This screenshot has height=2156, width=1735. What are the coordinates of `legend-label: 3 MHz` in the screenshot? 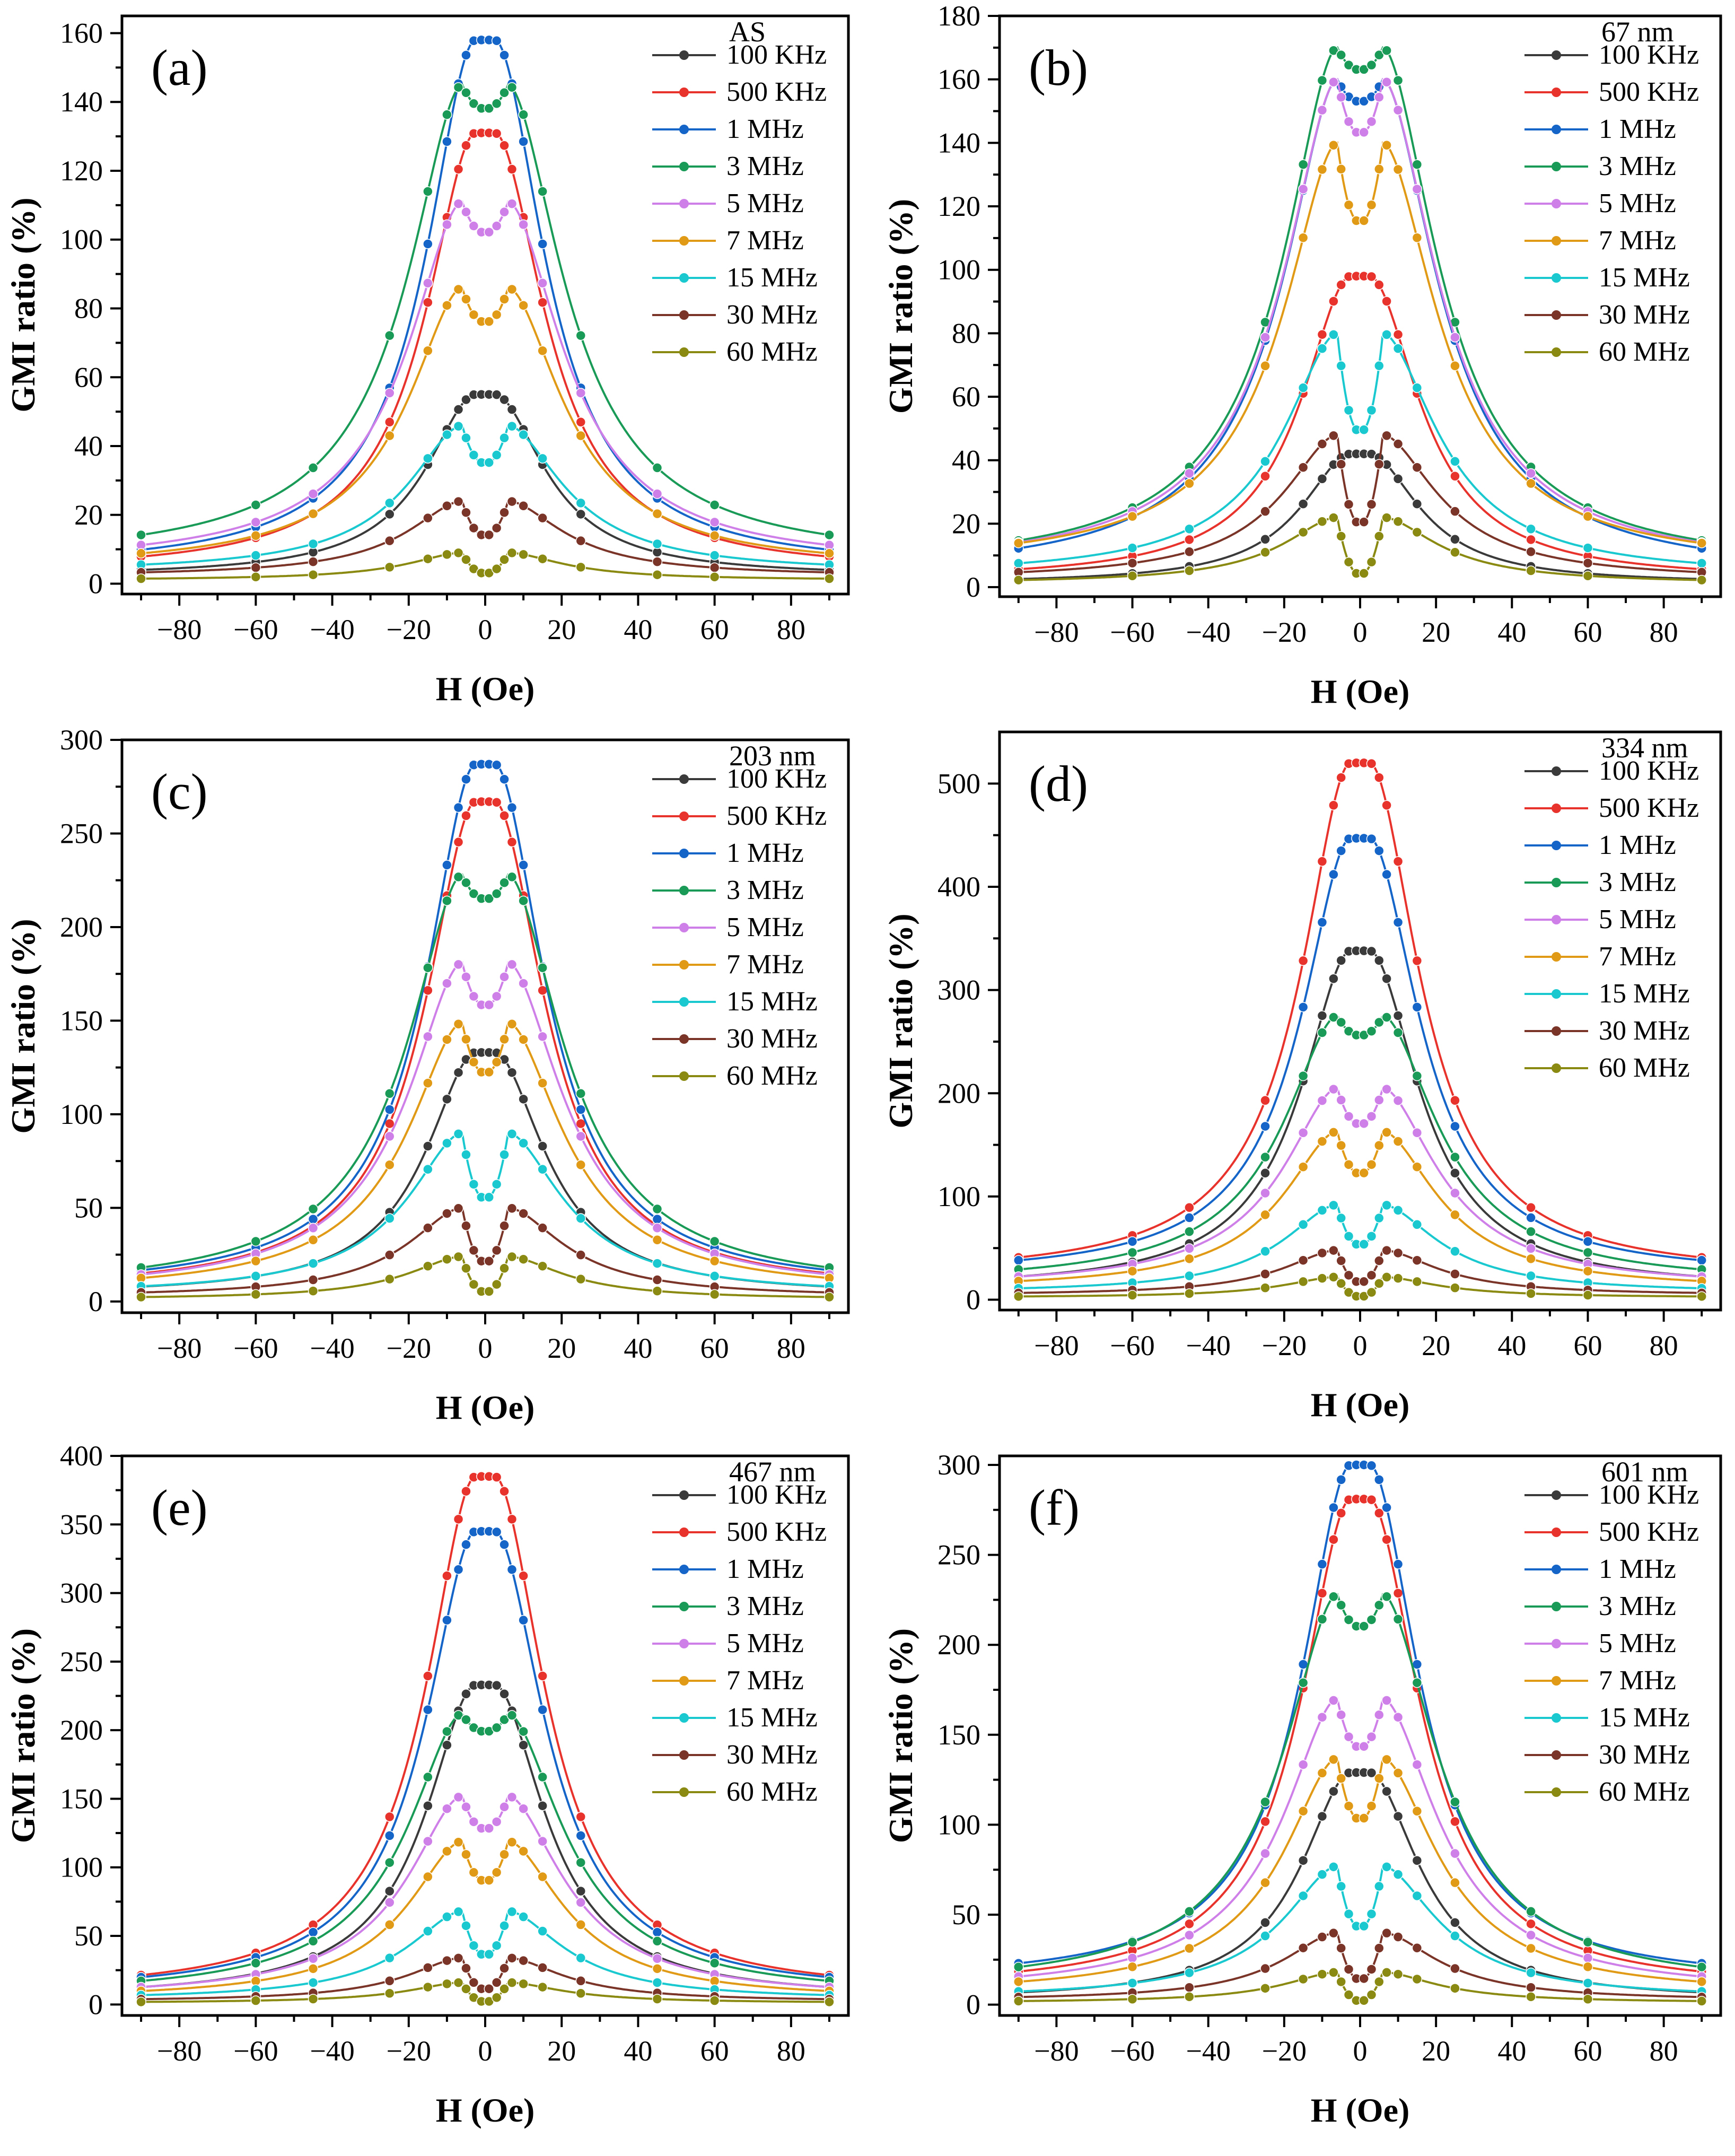 It's located at (765, 1606).